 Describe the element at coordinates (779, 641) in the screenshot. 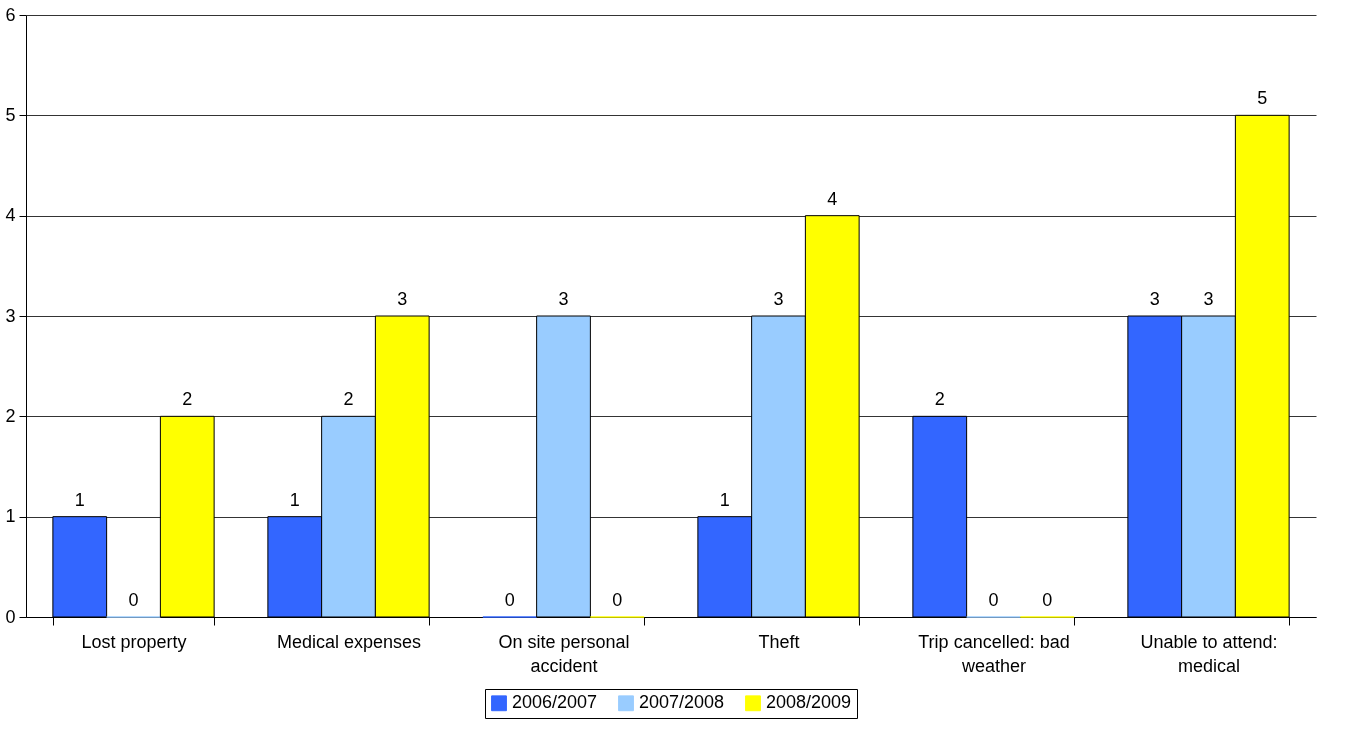

I see `x-tick-label: Theft` at that location.